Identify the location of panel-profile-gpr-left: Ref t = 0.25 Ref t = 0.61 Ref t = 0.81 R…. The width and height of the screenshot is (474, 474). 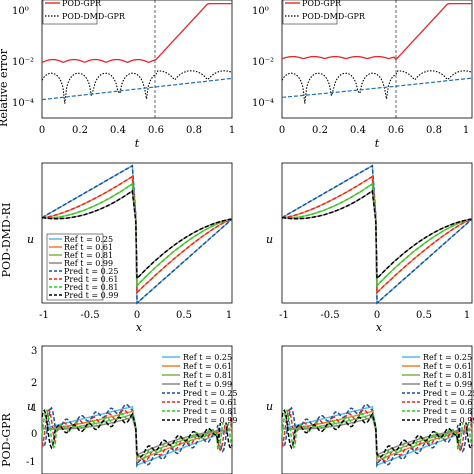
(118, 409).